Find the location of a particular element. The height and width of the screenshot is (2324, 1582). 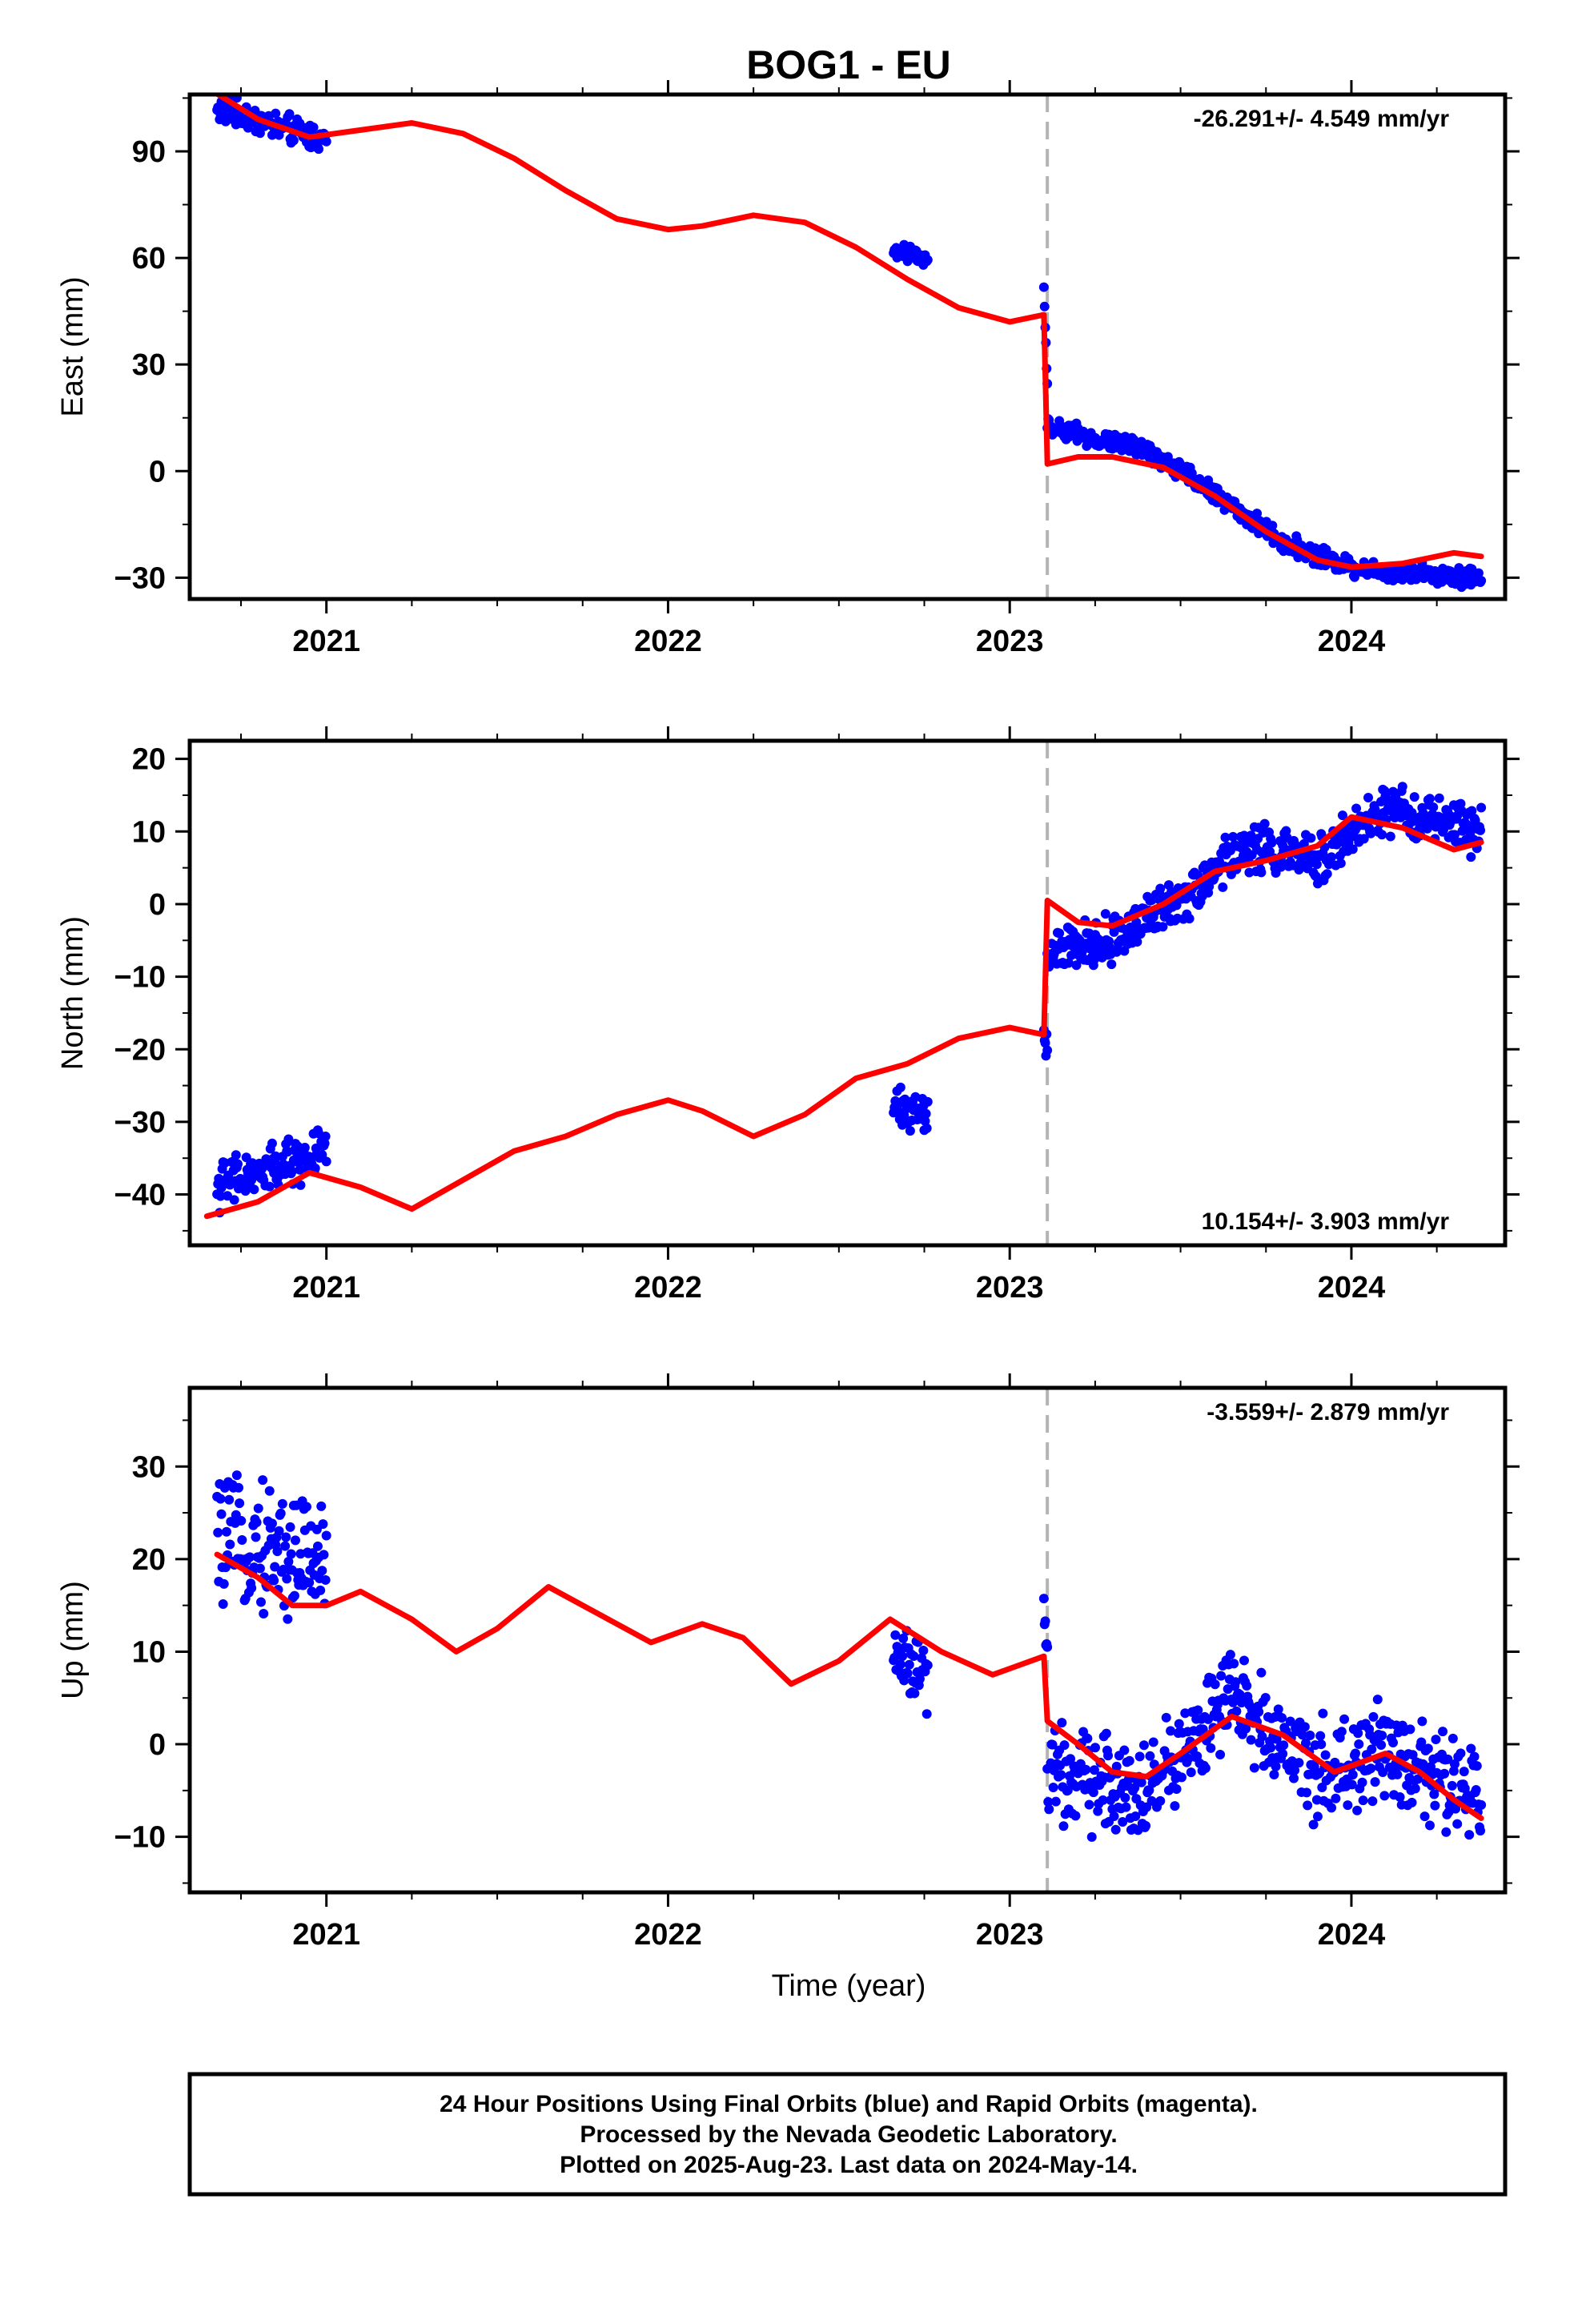

up-model-curve is located at coordinates (849, 1686).